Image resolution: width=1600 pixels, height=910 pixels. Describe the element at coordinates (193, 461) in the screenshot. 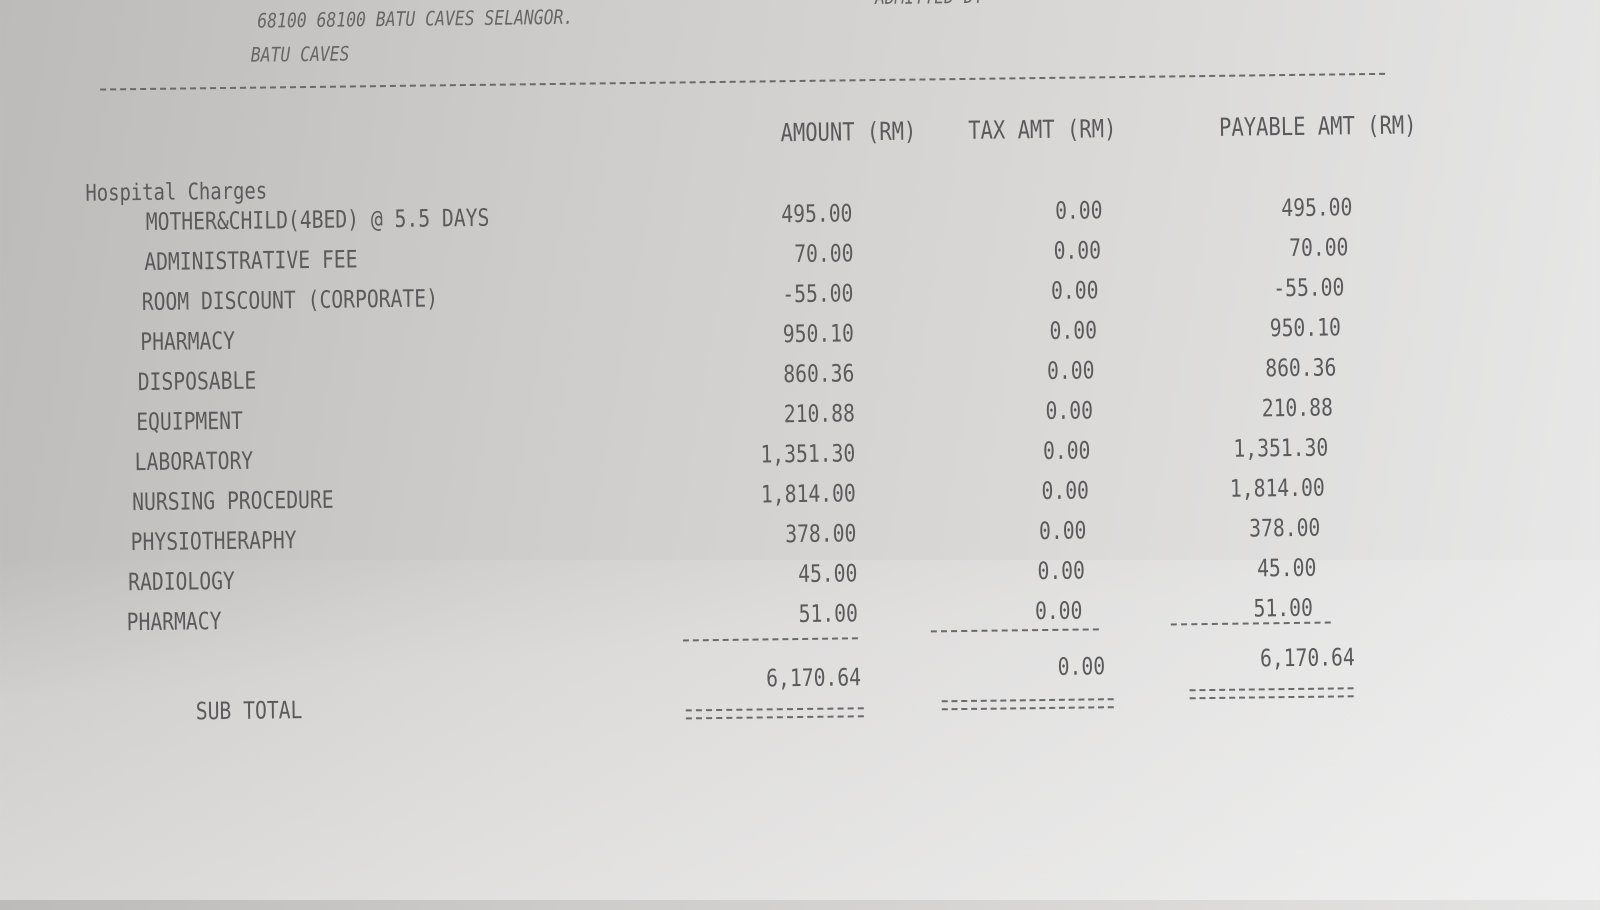

I see `row-label: LABORATORY` at that location.